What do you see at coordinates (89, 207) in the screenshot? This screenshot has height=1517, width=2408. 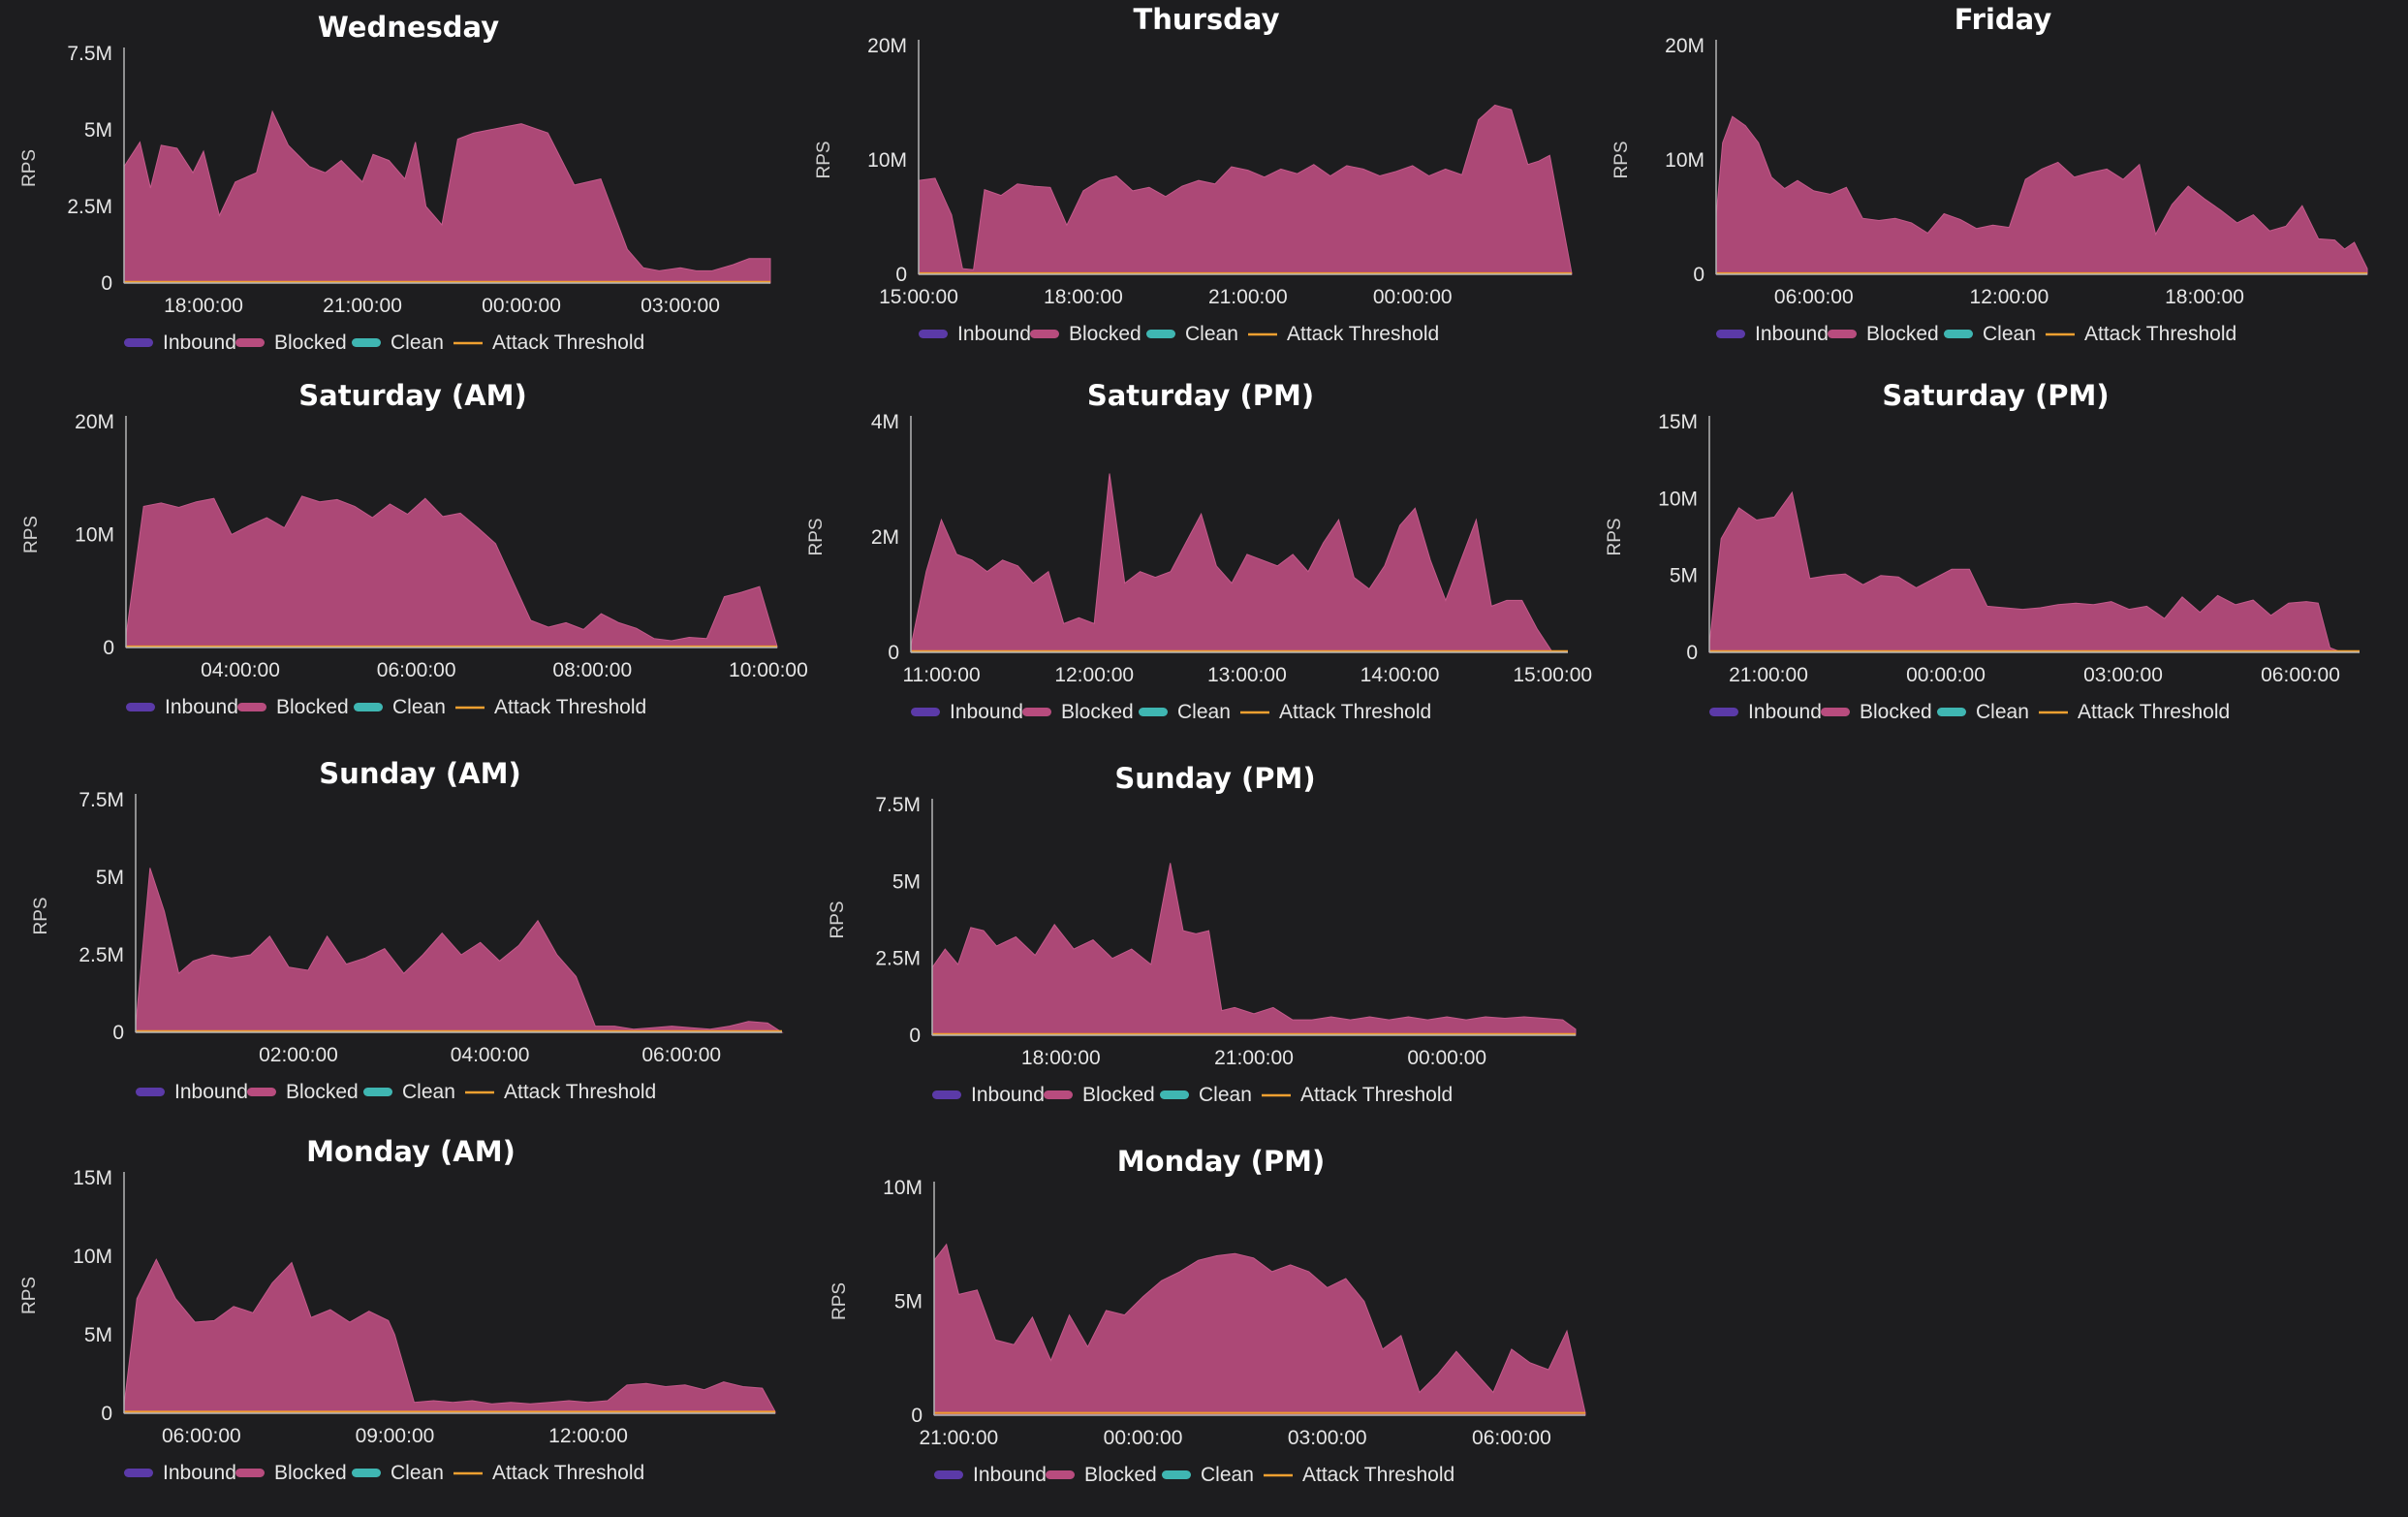 I see `y-tick-label: 2.5M` at bounding box center [89, 207].